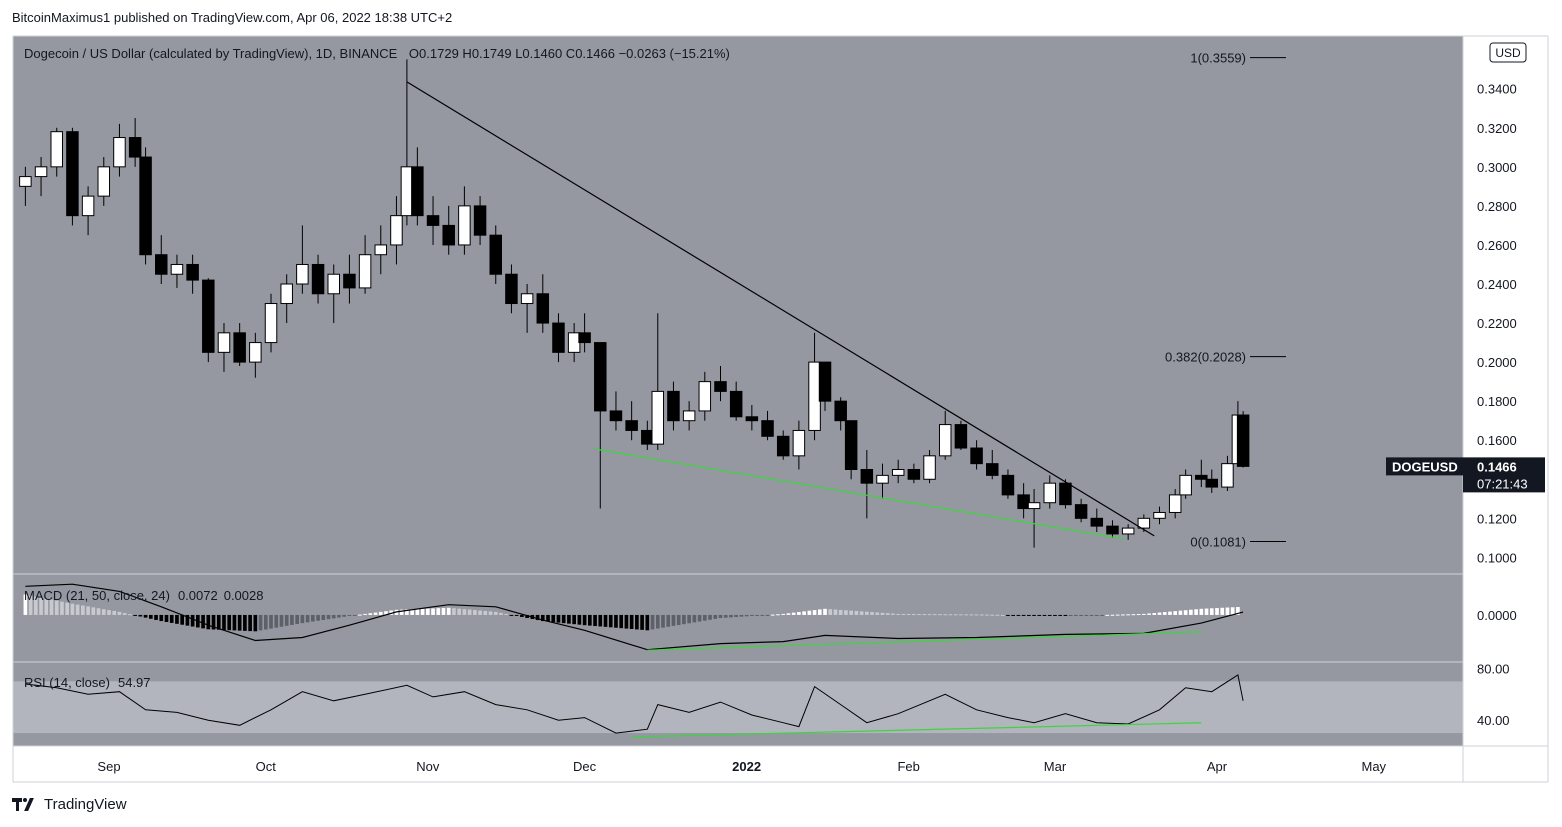 The width and height of the screenshot is (1562, 827). I want to click on macd-pane-title: MACD (21, 50, close, 24) 0.0072 0.0028, so click(143, 595).